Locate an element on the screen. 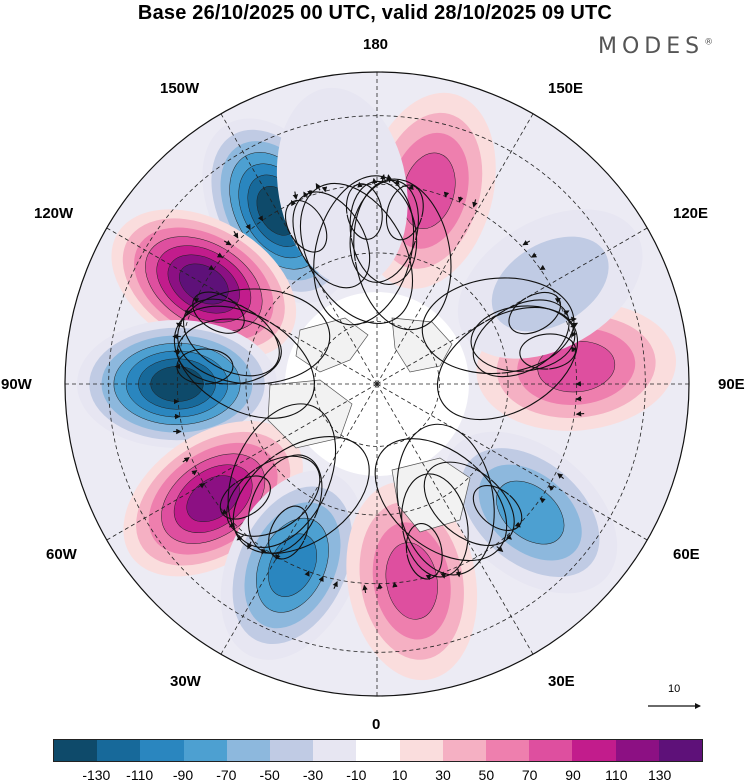  colorbar-tick-label: -70 is located at coordinates (226, 775).